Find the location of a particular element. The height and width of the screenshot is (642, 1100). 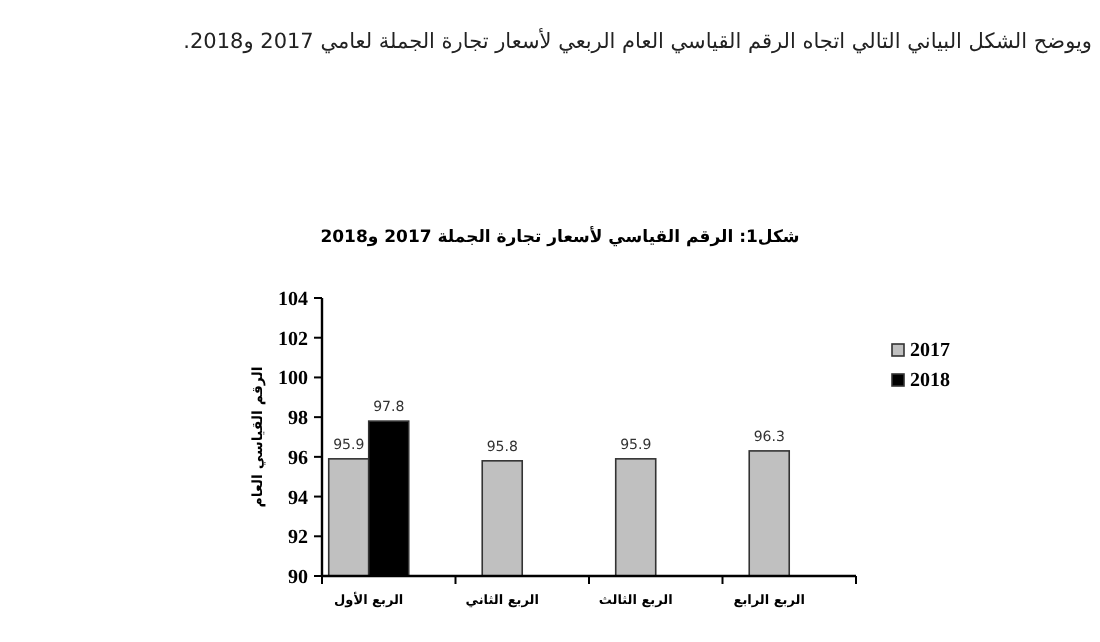

y-tick-label: 98 is located at coordinates (298, 419).